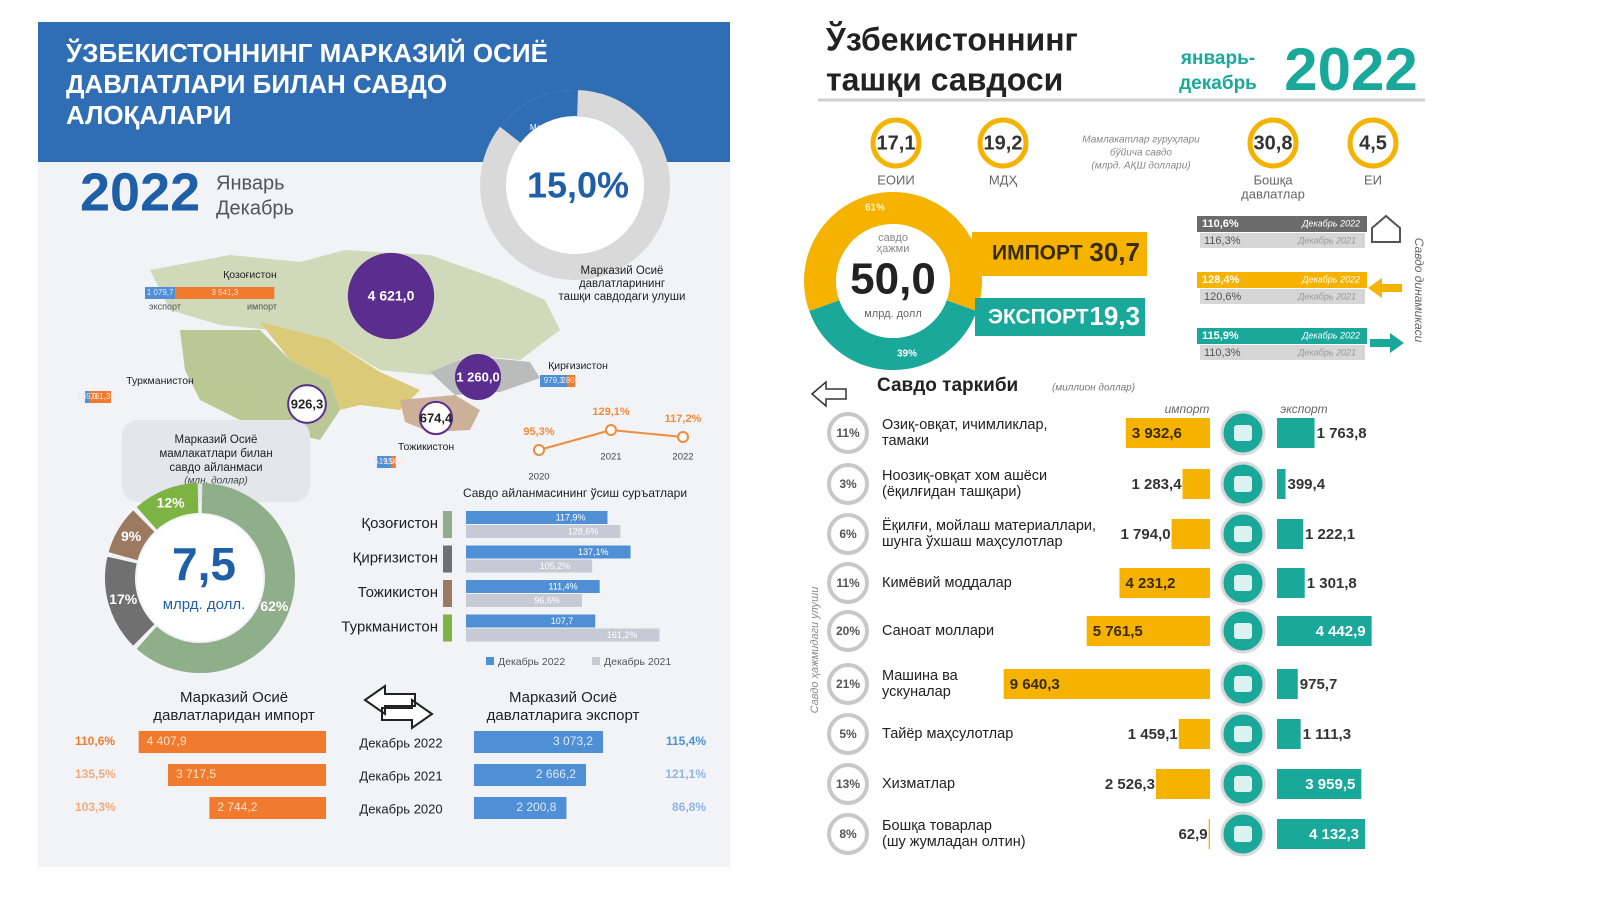 This screenshot has height=899, width=1600. What do you see at coordinates (307, 403) in the screenshot?
I see `turnover-value: 926,3` at bounding box center [307, 403].